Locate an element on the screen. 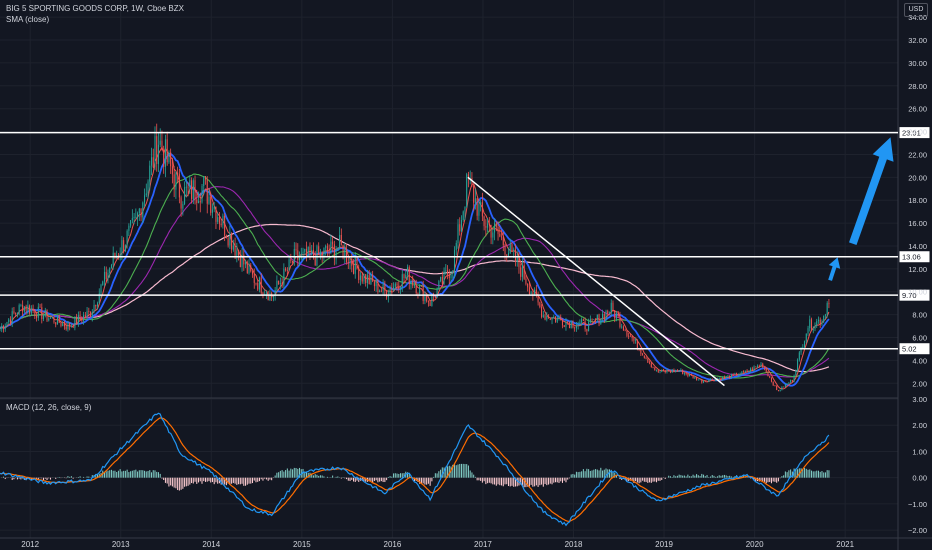 The height and width of the screenshot is (550, 932). price-axis-tick: 12.00 is located at coordinates (917, 269).